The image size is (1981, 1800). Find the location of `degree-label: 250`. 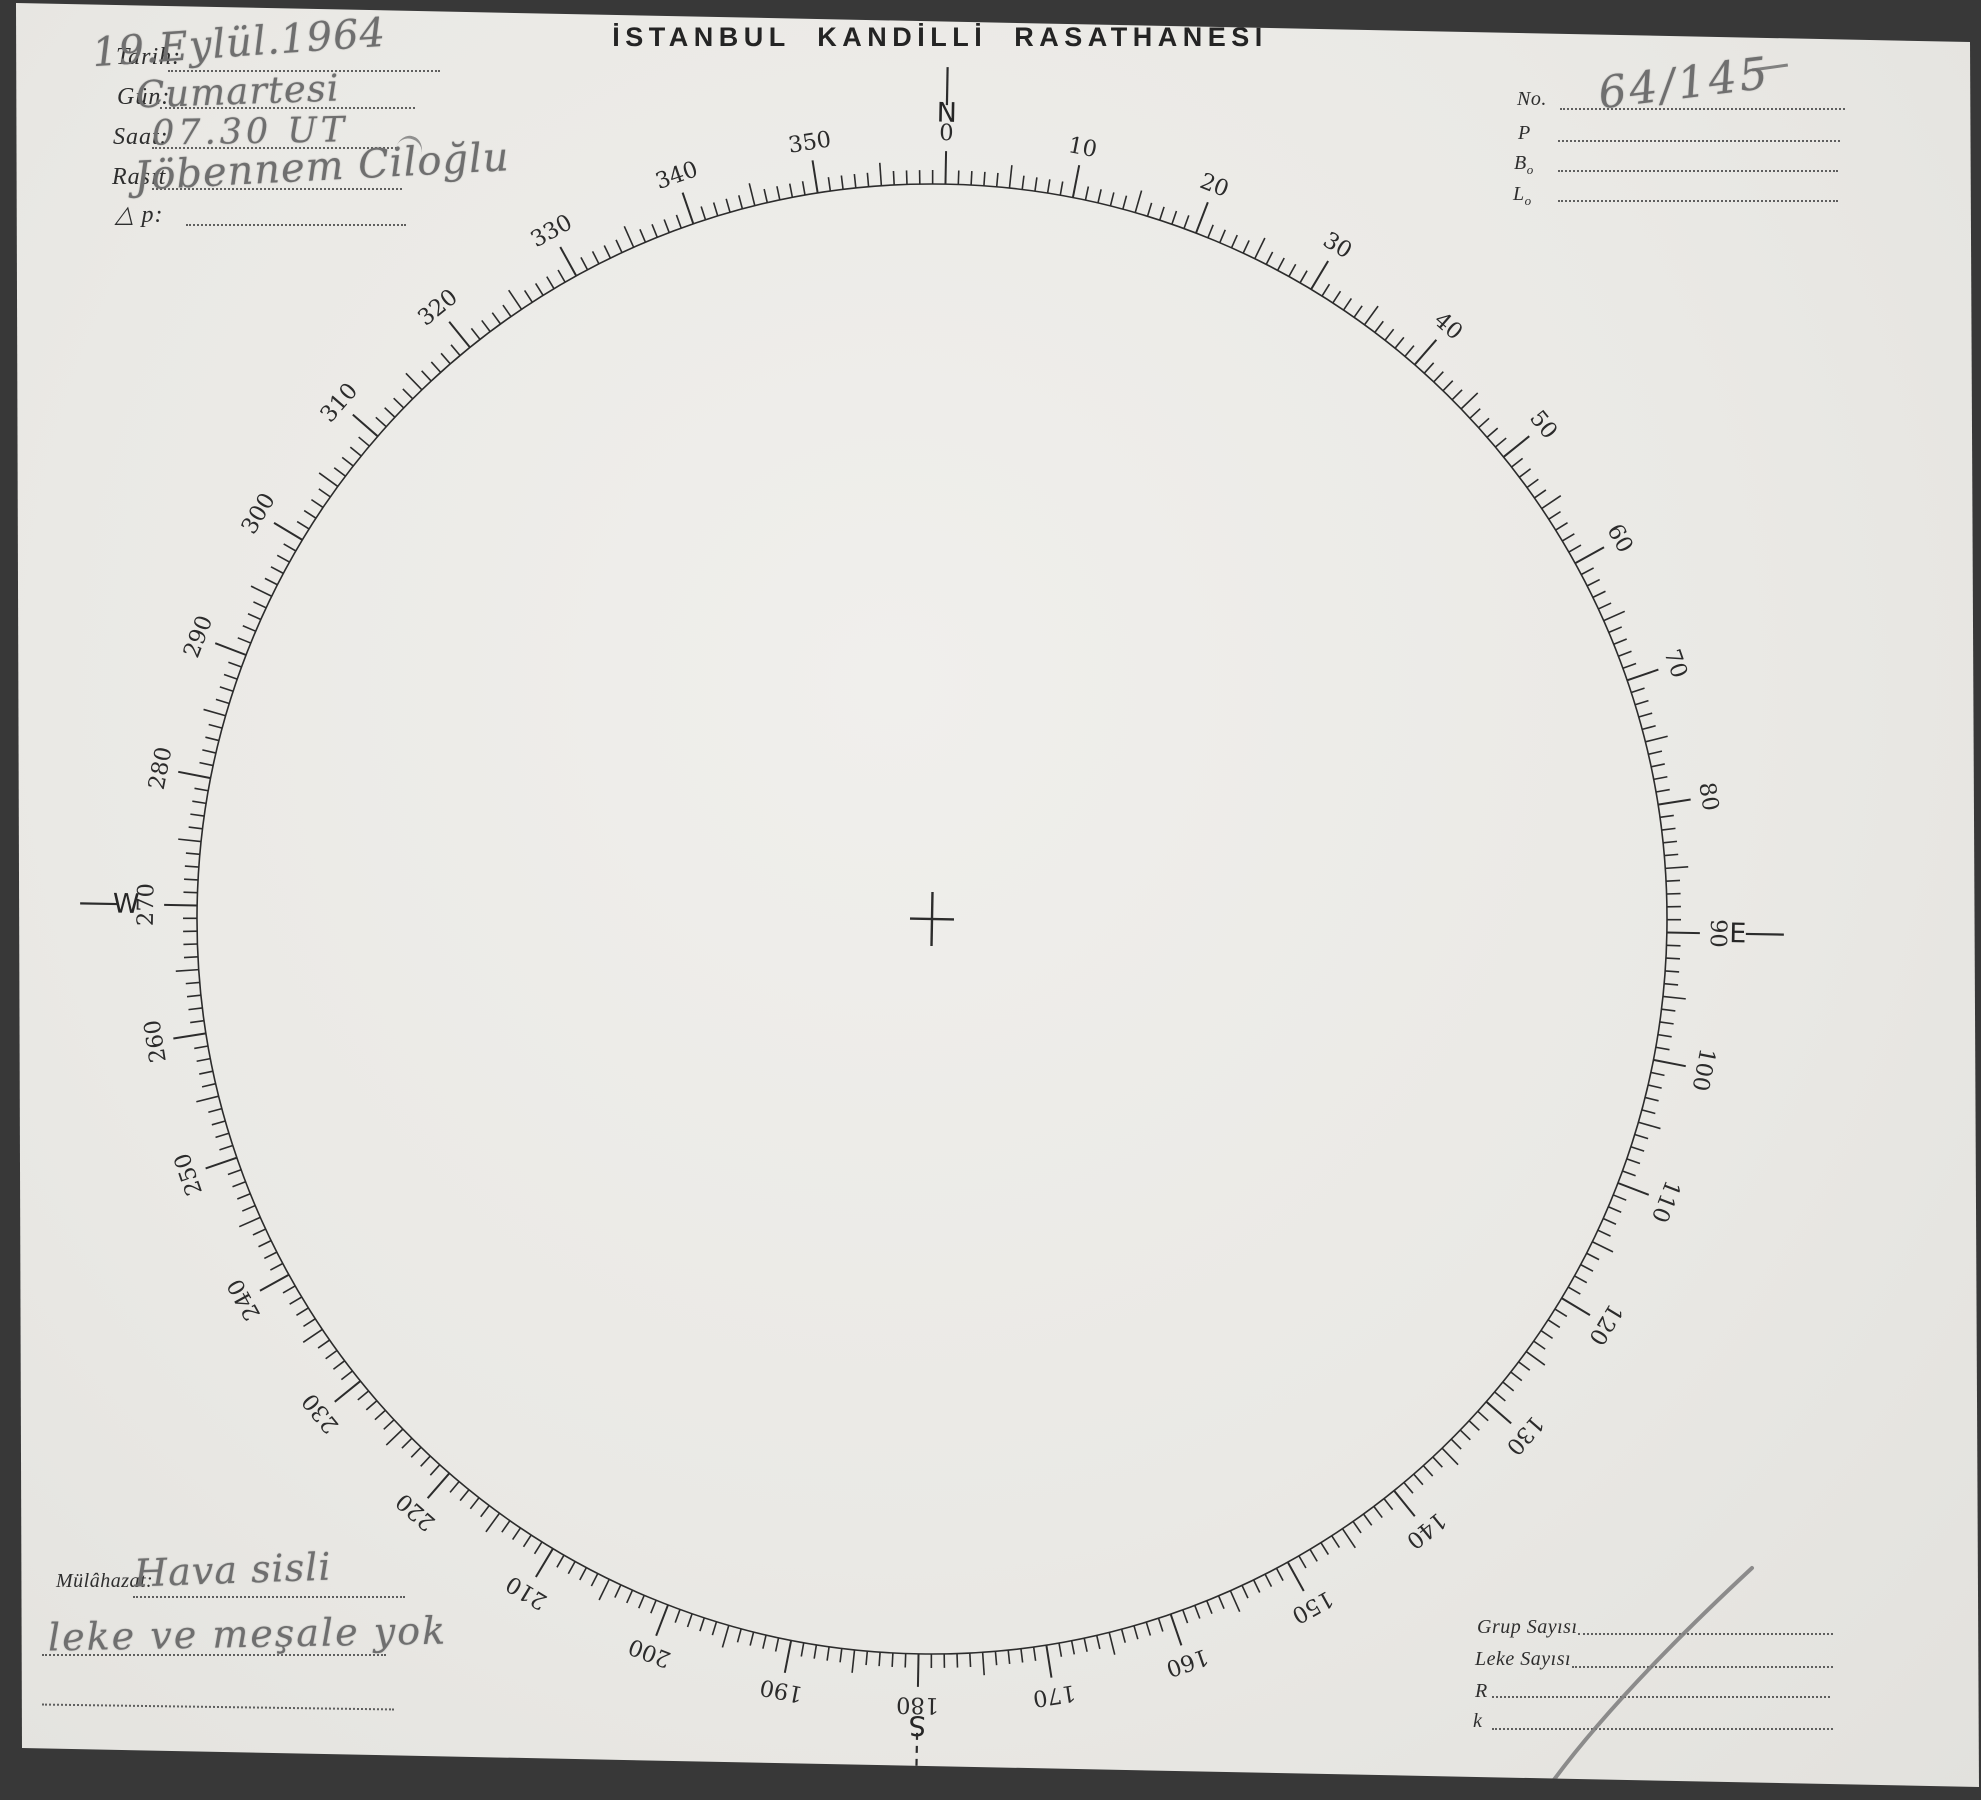

degree-label: 250 is located at coordinates (188, 1174).